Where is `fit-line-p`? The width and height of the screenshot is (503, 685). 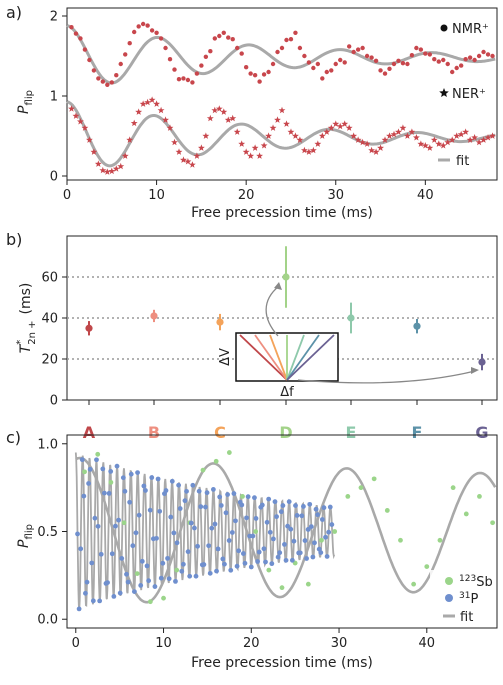 fit-line-p is located at coordinates (205, 531).